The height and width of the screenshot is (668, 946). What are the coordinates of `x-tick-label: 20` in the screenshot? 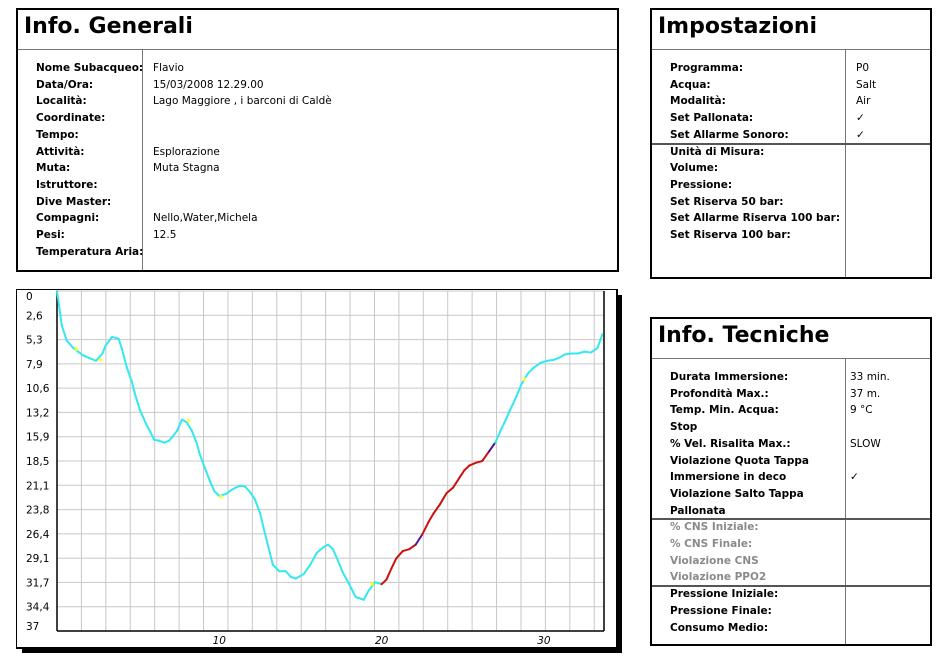 It's located at (382, 641).